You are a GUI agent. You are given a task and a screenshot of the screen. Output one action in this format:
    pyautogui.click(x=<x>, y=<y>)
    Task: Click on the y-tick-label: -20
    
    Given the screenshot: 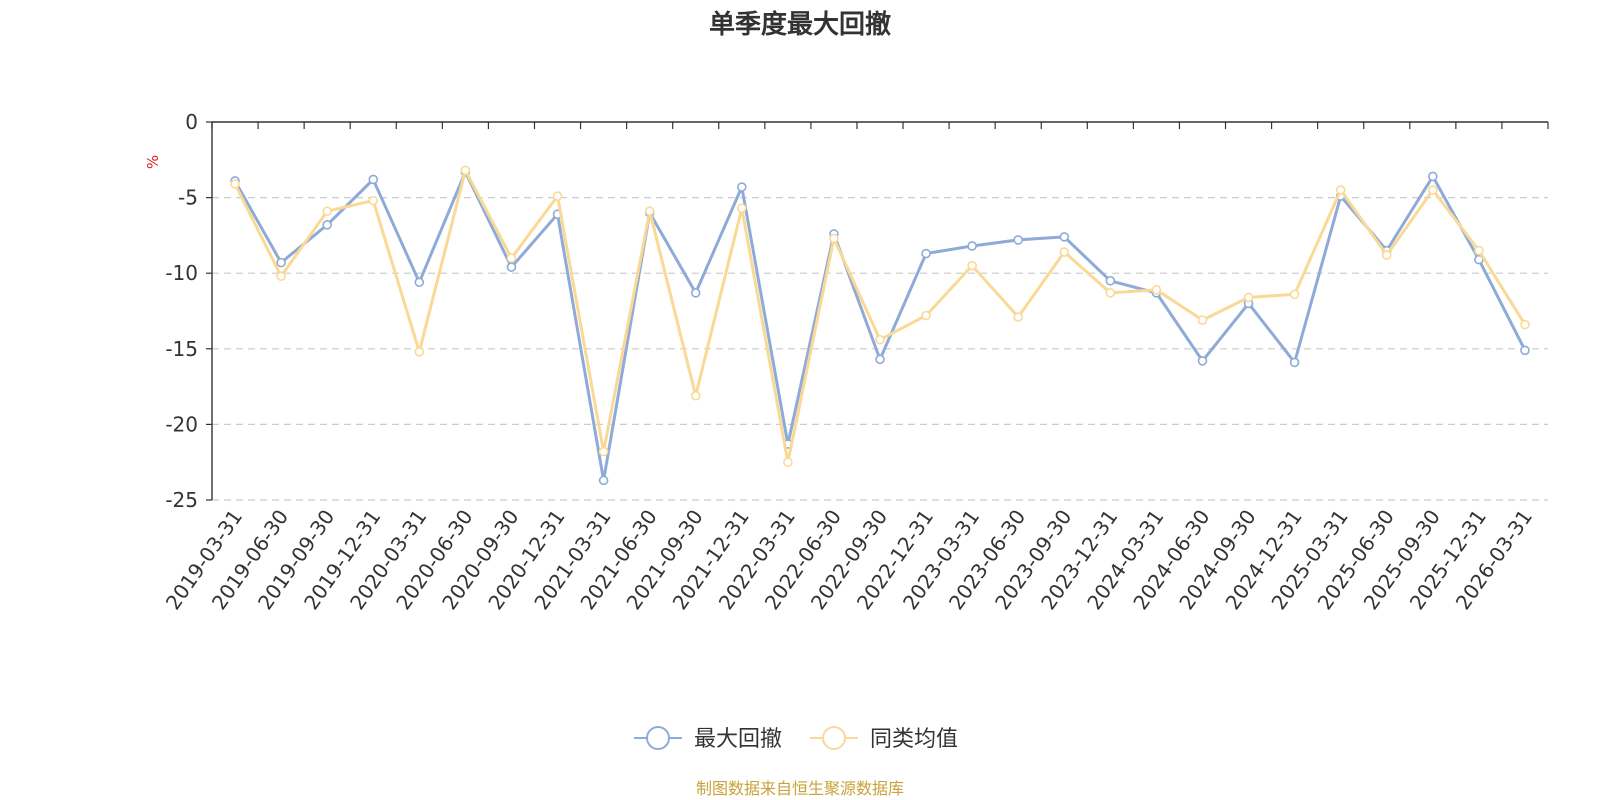 What is the action you would take?
    pyautogui.click(x=181, y=424)
    